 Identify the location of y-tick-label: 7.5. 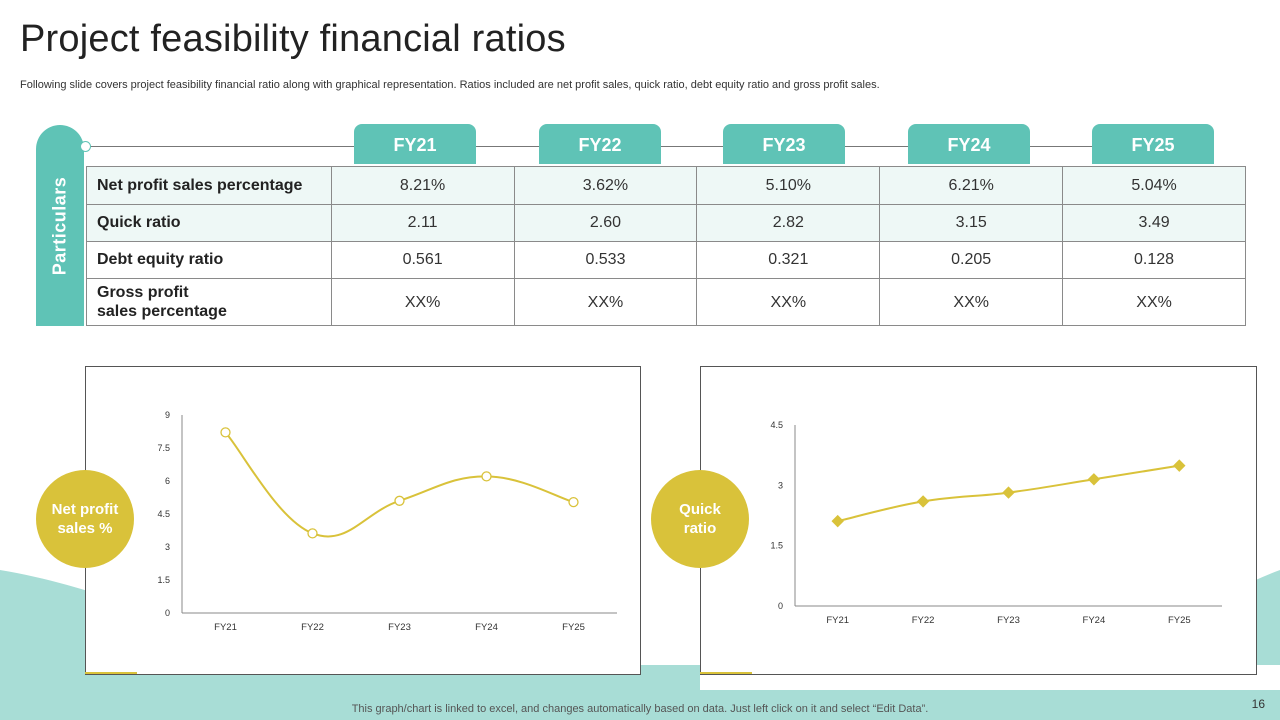
(163, 448).